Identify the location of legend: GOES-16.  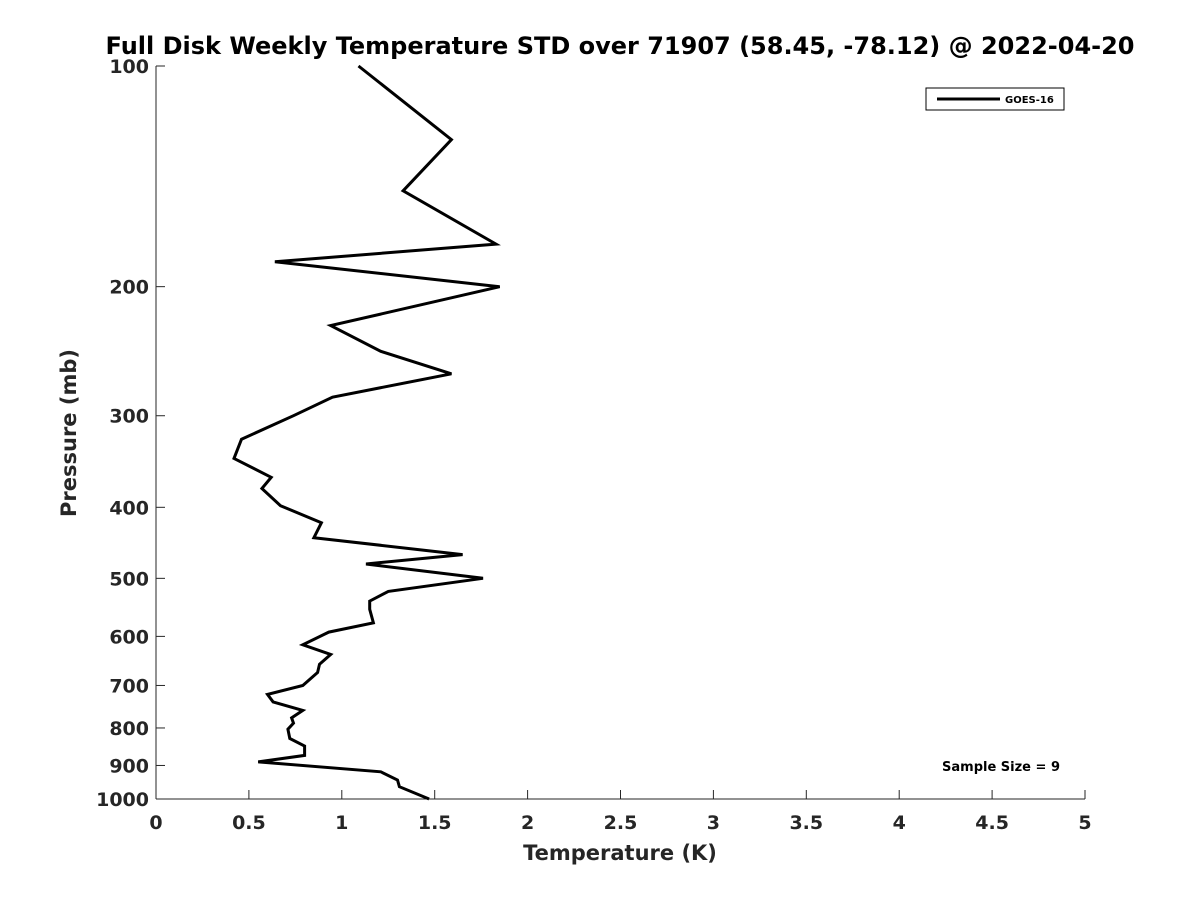
(995, 99).